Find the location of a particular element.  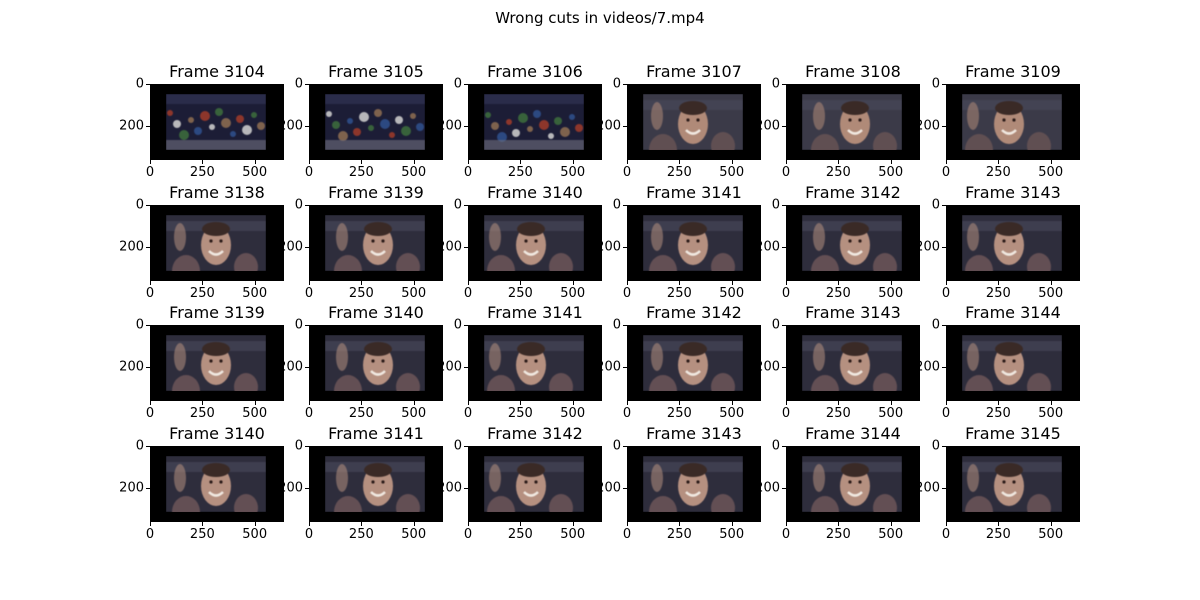

frame-title: Frame 3141 is located at coordinates (694, 192).